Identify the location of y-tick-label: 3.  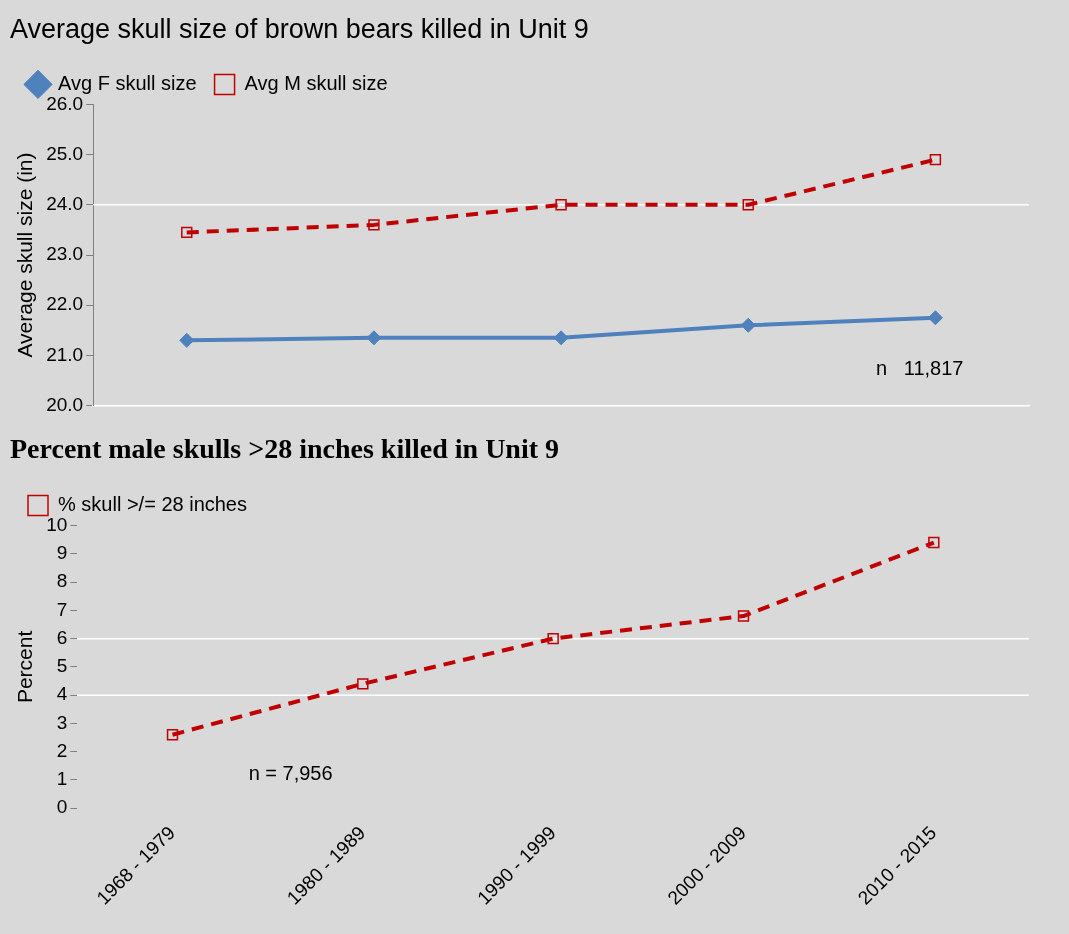
(62, 722).